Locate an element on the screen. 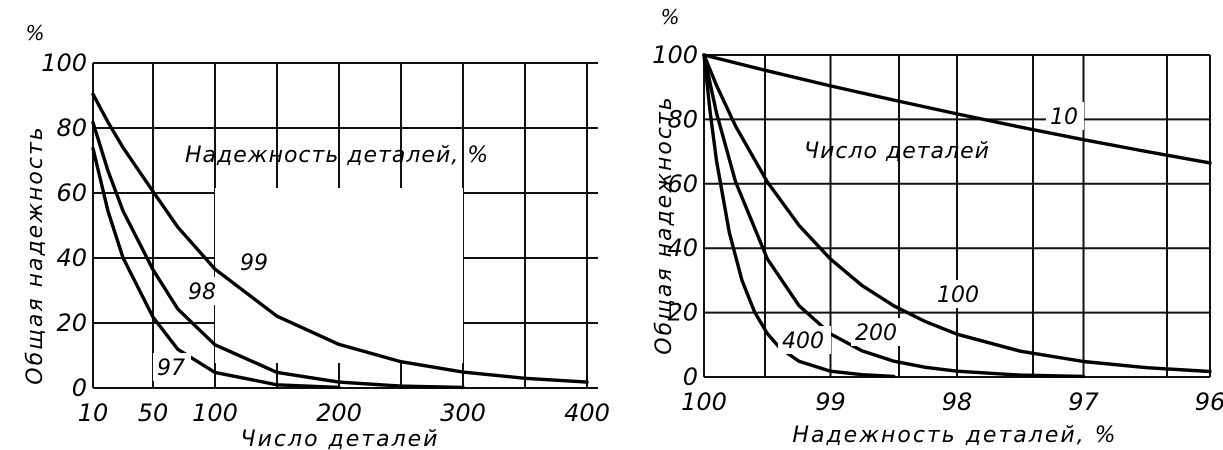 The image size is (1223, 450). series-label-97: 97 is located at coordinates (171, 368).